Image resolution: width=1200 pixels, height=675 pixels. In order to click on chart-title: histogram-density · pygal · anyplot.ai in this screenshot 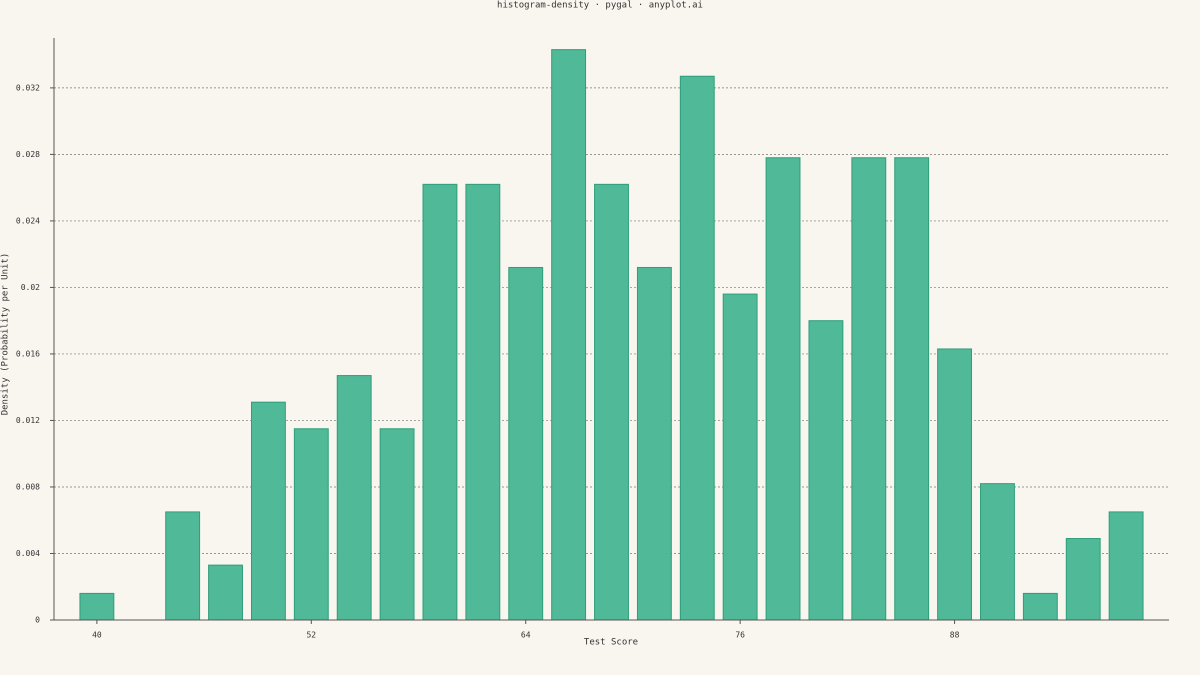, I will do `click(600, 6)`.